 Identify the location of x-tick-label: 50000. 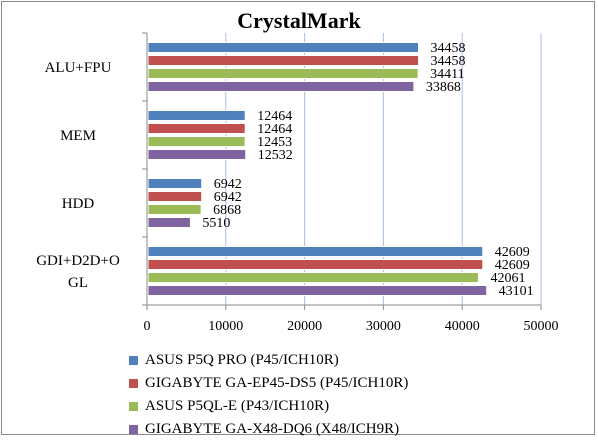
(541, 326).